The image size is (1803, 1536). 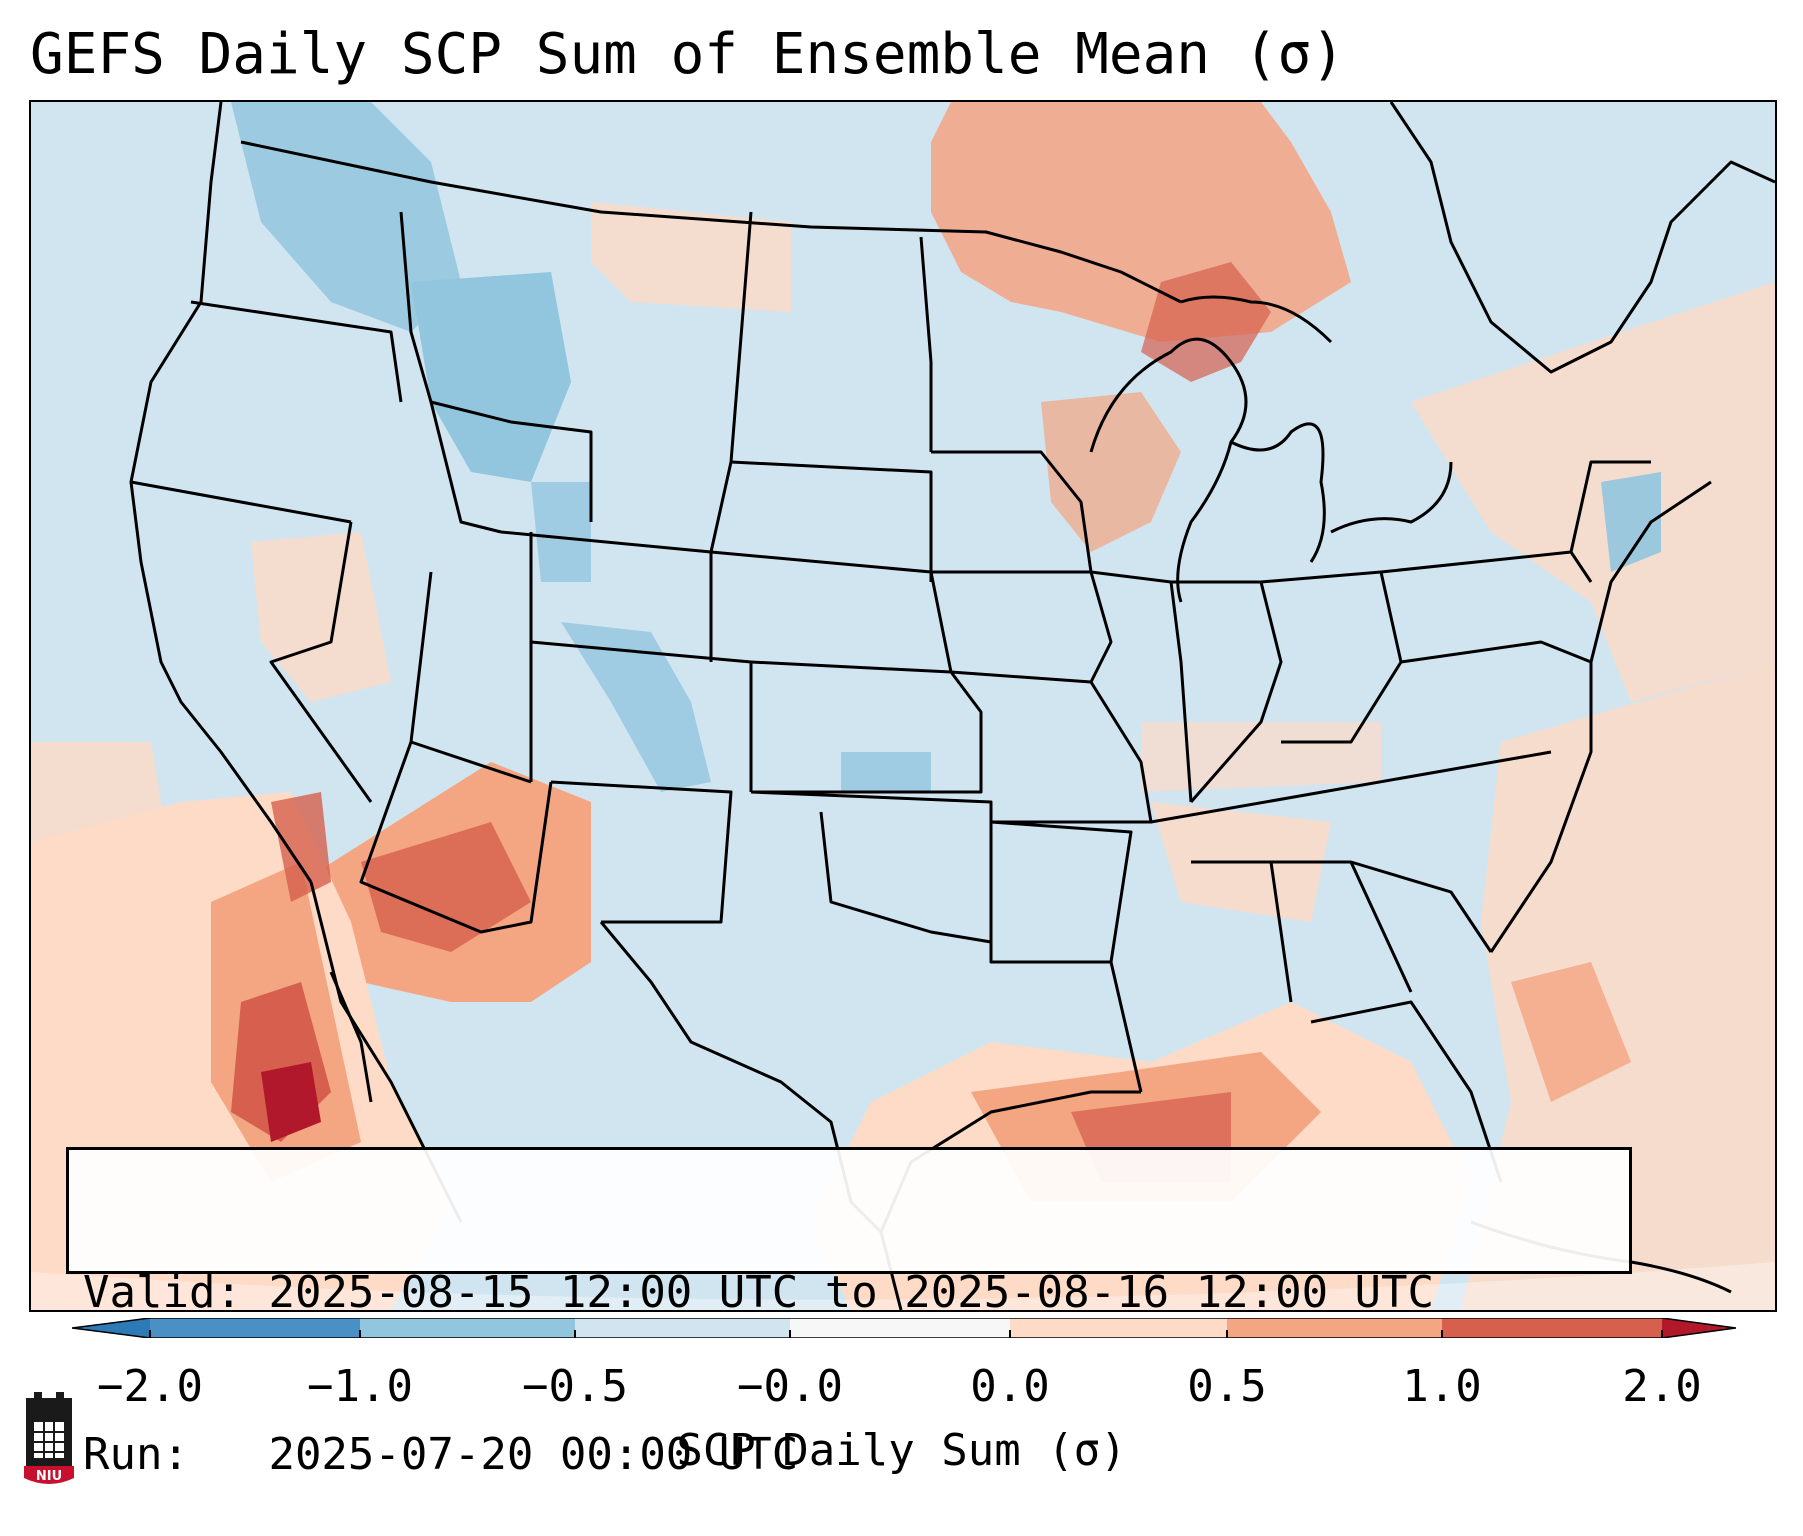 What do you see at coordinates (1010, 1386) in the screenshot?
I see `colorbar-tick-label: 0.0` at bounding box center [1010, 1386].